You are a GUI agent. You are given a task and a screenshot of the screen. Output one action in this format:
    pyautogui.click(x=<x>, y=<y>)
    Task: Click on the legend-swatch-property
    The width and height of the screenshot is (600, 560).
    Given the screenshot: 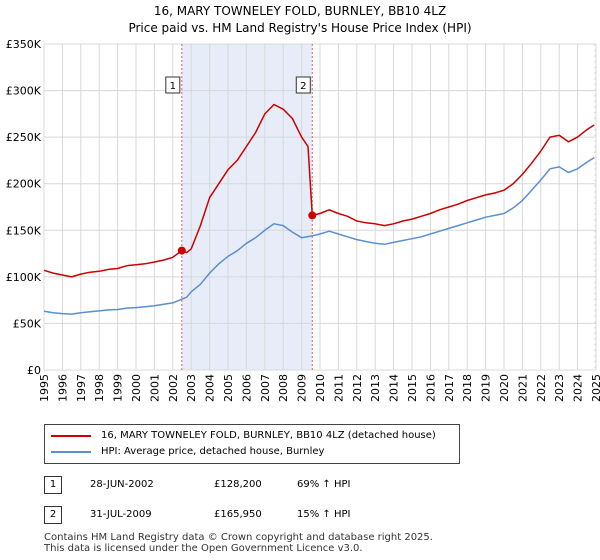 What is the action you would take?
    pyautogui.click(x=71, y=436)
    